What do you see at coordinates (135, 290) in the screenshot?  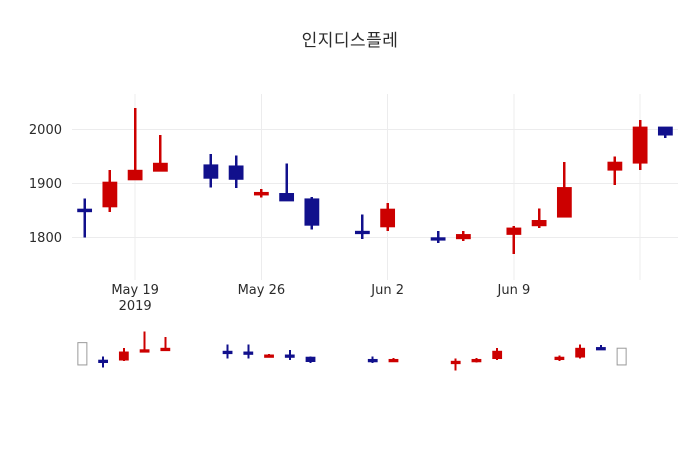 I see `x-axis-tick-label: May 19` at bounding box center [135, 290].